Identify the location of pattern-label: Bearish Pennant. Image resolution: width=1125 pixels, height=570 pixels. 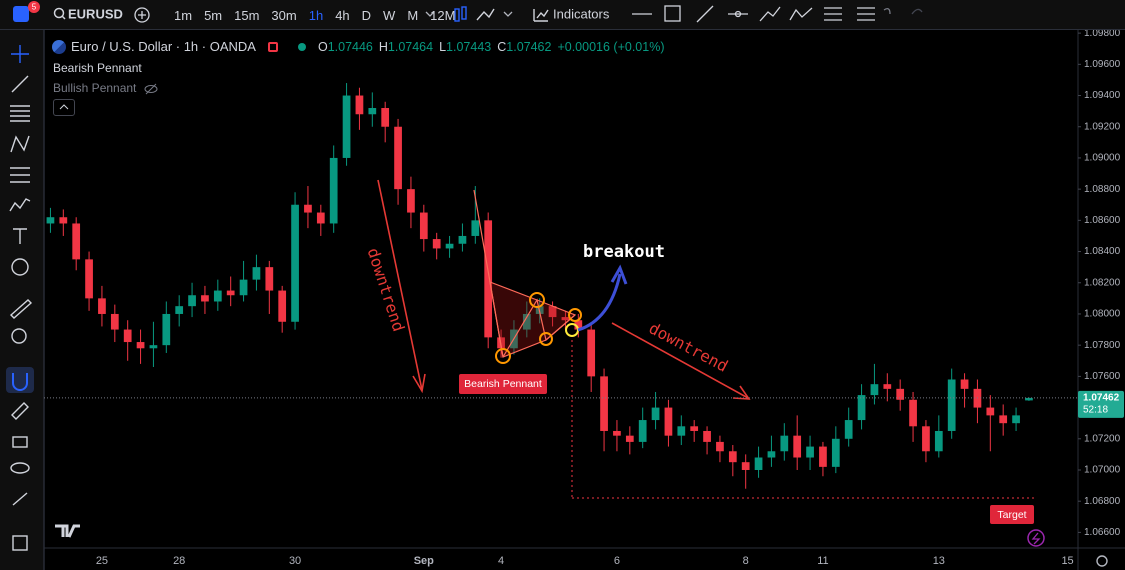
(503, 384).